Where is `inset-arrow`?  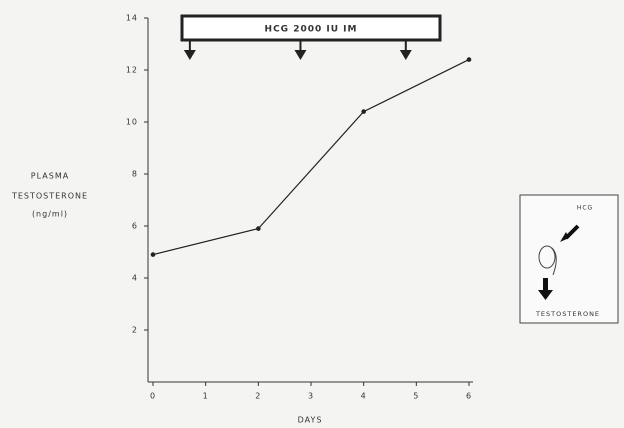
inset-arrow is located at coordinates (545, 285).